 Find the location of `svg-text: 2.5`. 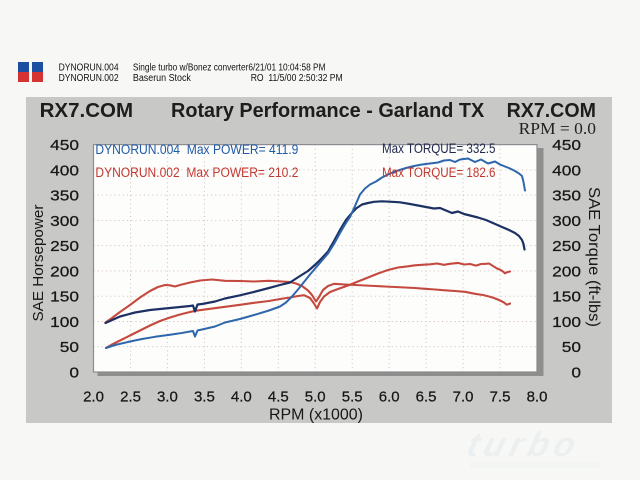

svg-text: 2.5 is located at coordinates (130, 397).